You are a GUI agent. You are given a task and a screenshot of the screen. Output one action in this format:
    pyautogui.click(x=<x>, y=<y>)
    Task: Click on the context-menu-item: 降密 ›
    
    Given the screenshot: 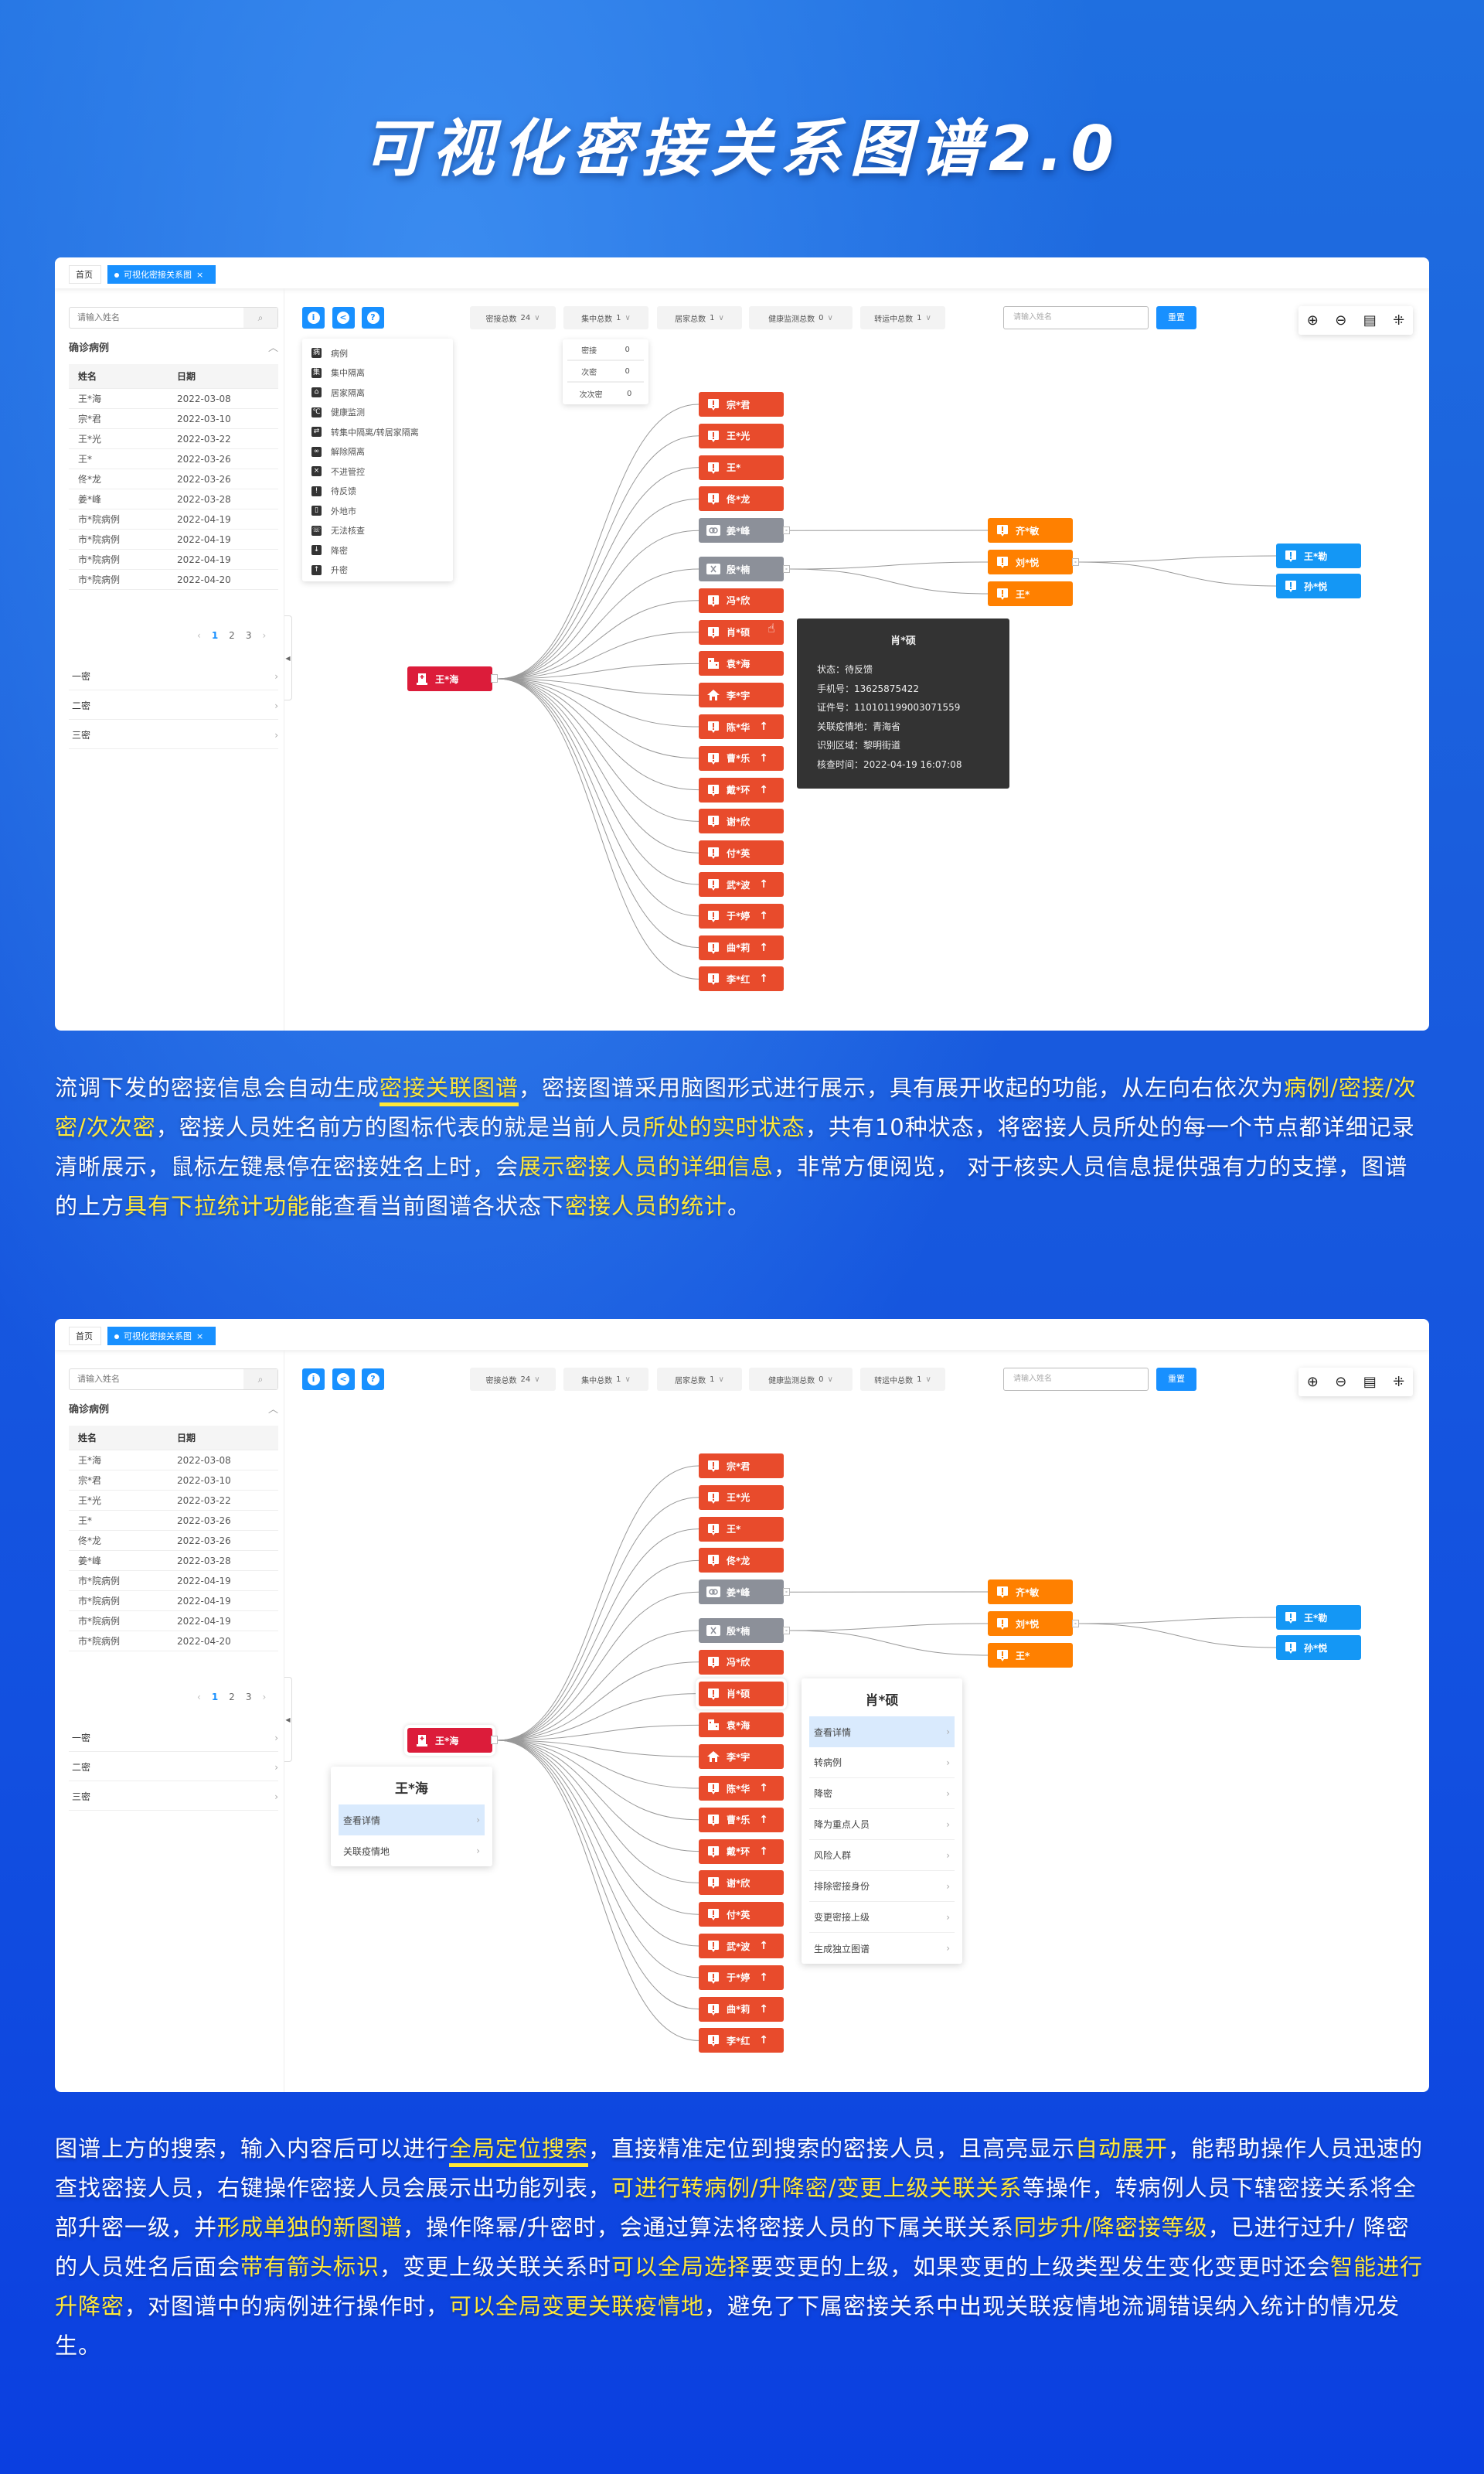 What is the action you would take?
    pyautogui.click(x=882, y=1793)
    